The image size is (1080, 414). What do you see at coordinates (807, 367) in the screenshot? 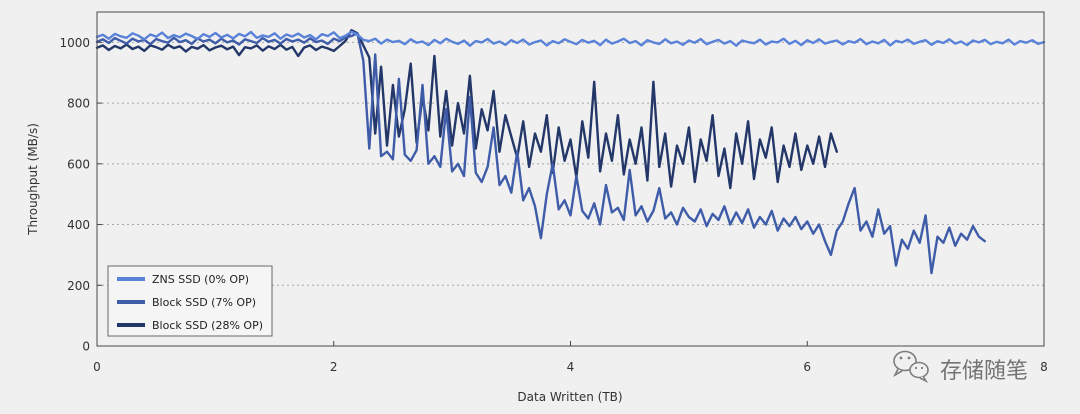
I see `x-tick-label: 6` at bounding box center [807, 367].